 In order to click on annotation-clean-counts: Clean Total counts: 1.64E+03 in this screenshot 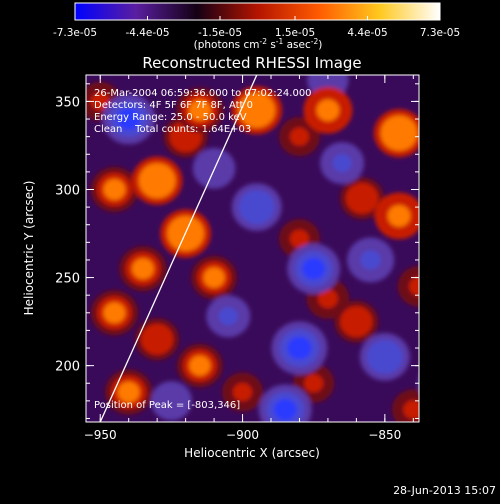, I will do `click(172, 129)`.